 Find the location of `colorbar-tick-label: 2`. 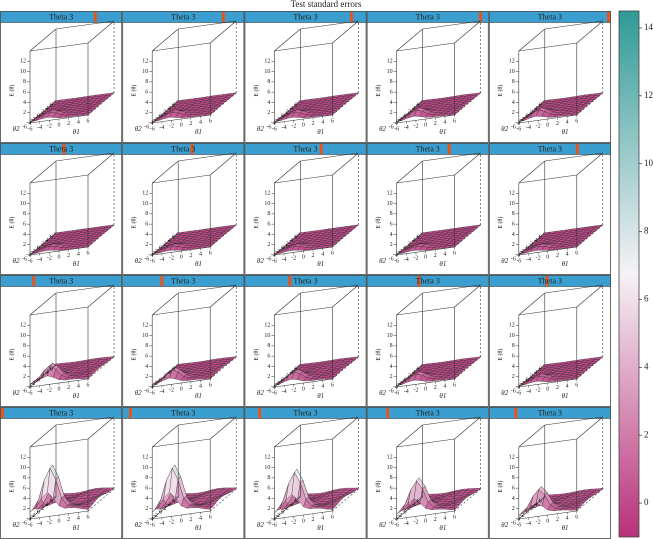

colorbar-tick-label: 2 is located at coordinates (646, 434).